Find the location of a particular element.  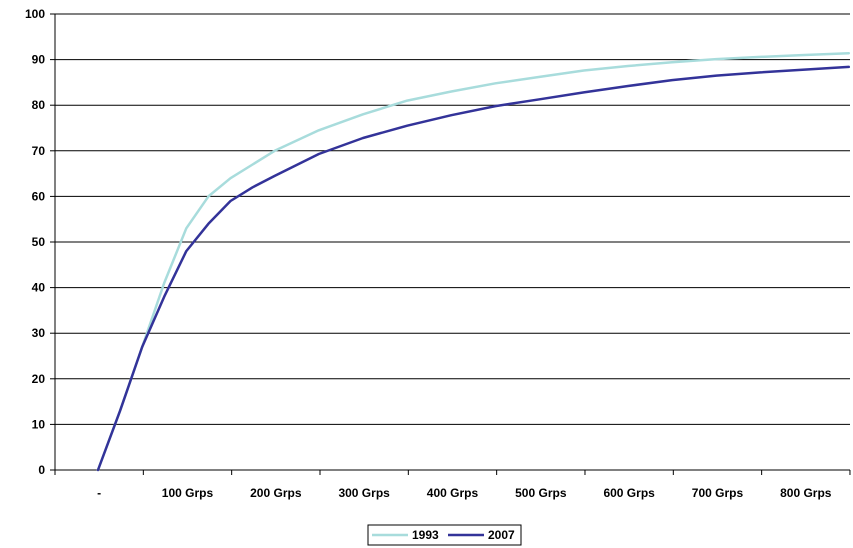

y-tick-label: 50 is located at coordinates (39, 242).